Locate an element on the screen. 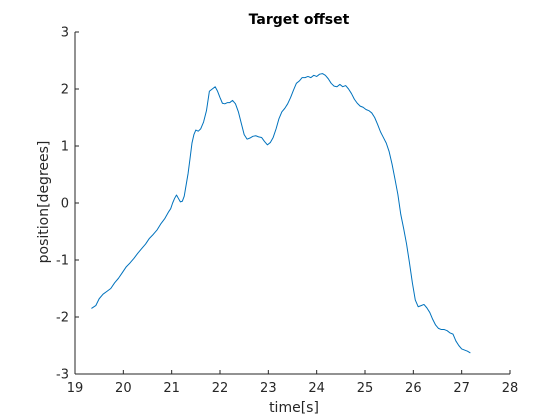  x-tick-label: 25 is located at coordinates (365, 388).